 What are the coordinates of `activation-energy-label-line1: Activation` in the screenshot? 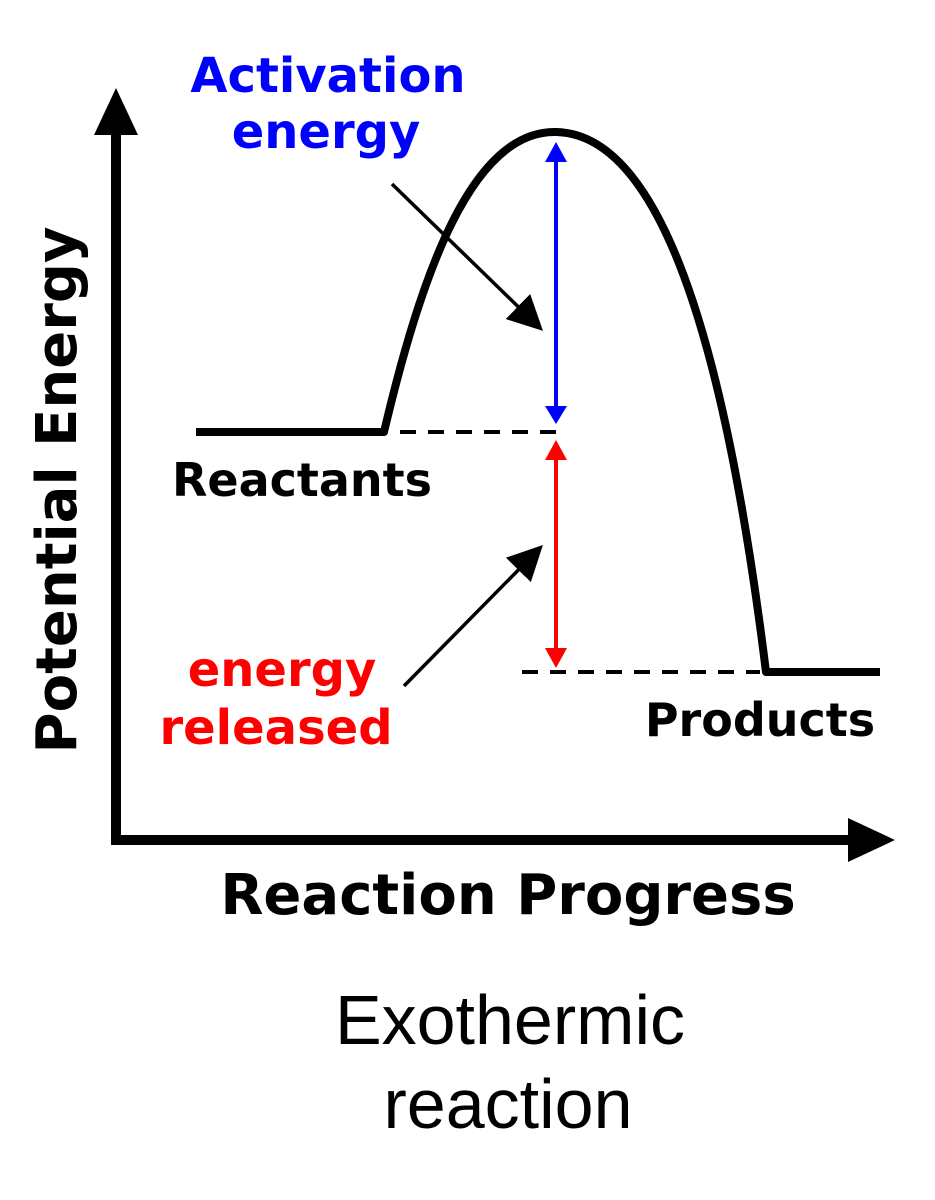 It's located at (327, 76).